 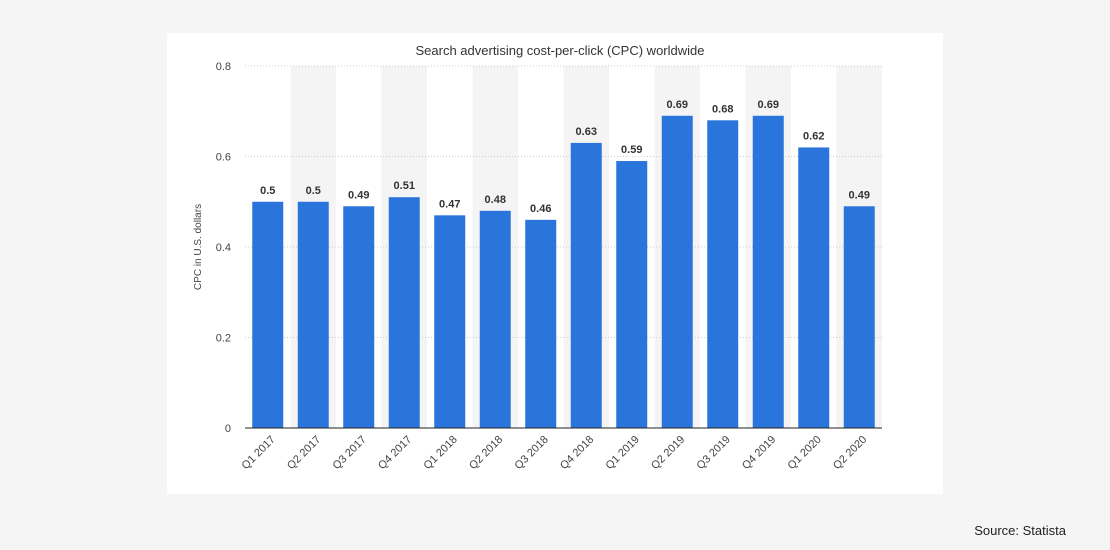 What do you see at coordinates (813, 136) in the screenshot?
I see `data-label: 0.62` at bounding box center [813, 136].